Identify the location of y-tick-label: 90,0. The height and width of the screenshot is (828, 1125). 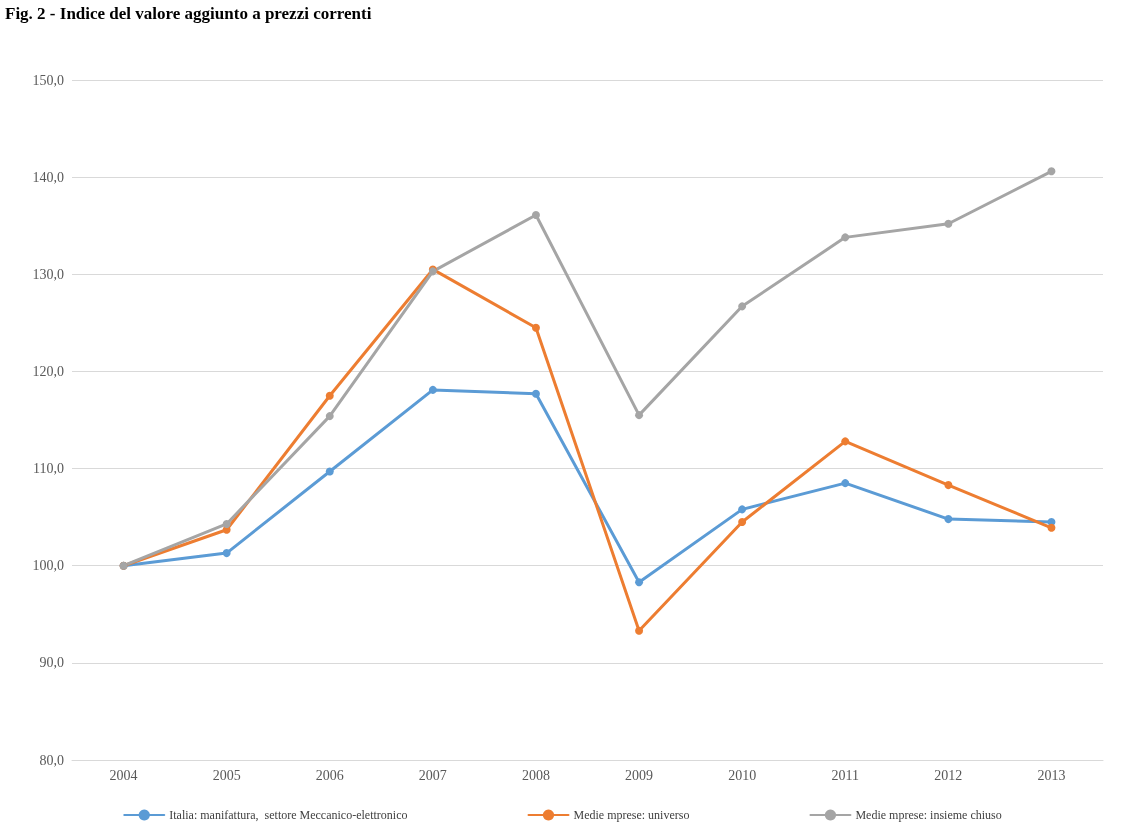
(51, 663).